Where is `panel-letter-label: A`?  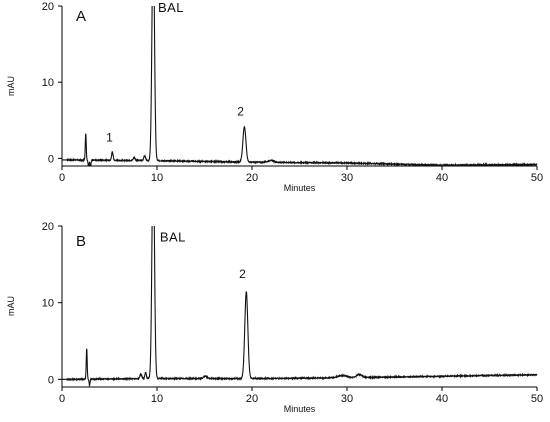
panel-letter-label: A is located at coordinates (81, 16).